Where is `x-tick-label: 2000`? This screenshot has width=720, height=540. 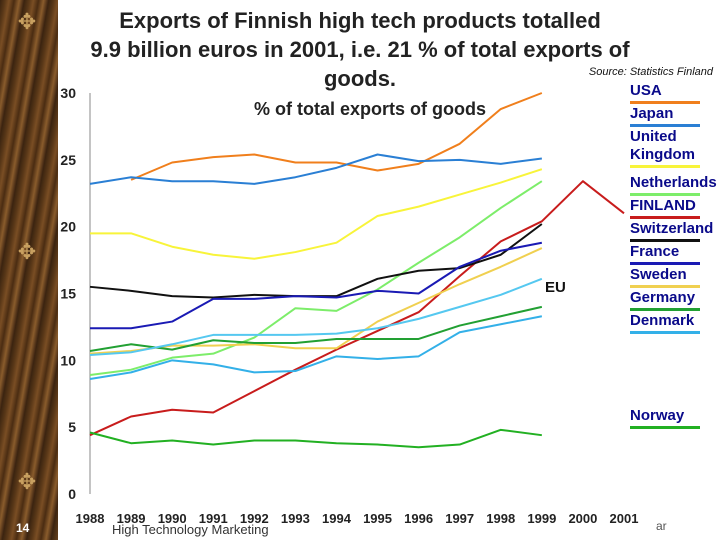
x-tick-label: 2000 is located at coordinates (582, 518).